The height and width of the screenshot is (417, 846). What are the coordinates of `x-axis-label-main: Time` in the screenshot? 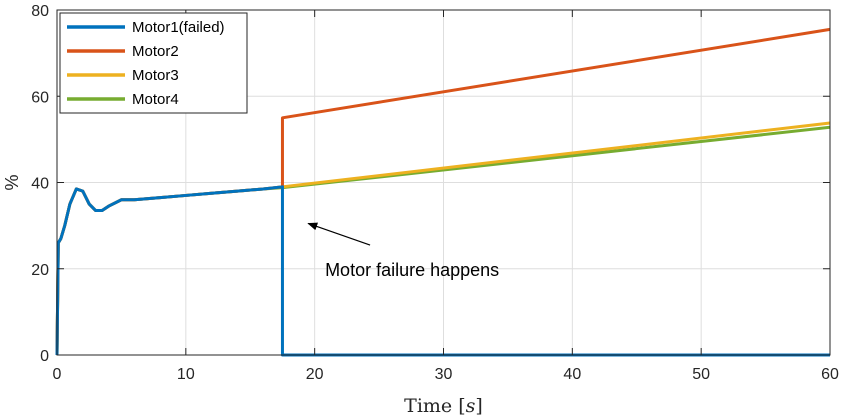 It's located at (431, 406).